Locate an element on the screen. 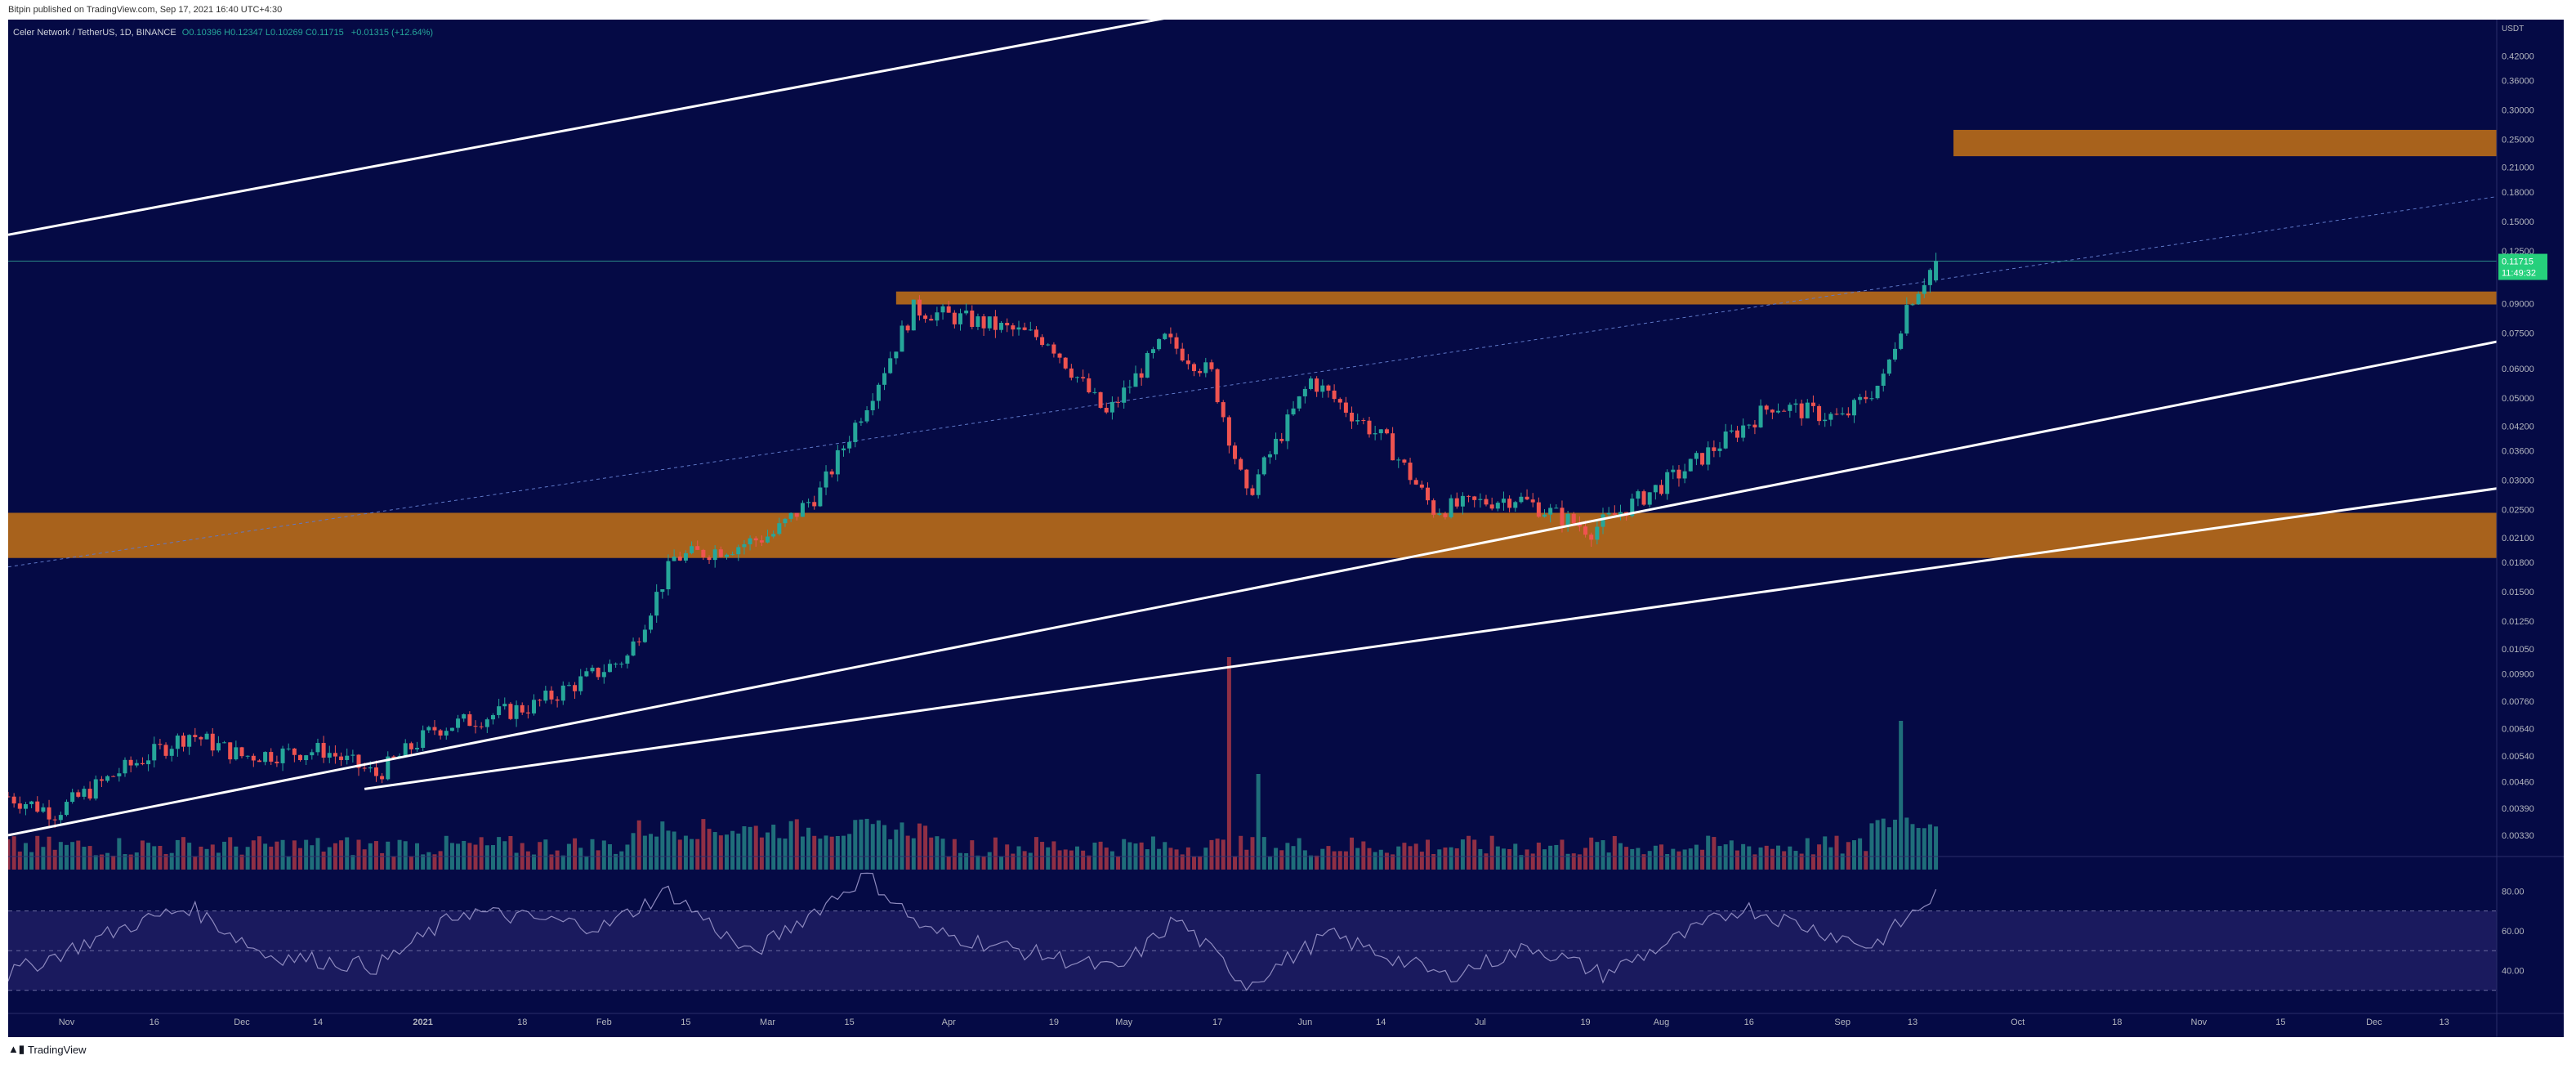  price-axis-tick: 0.42000 is located at coordinates (2518, 56).